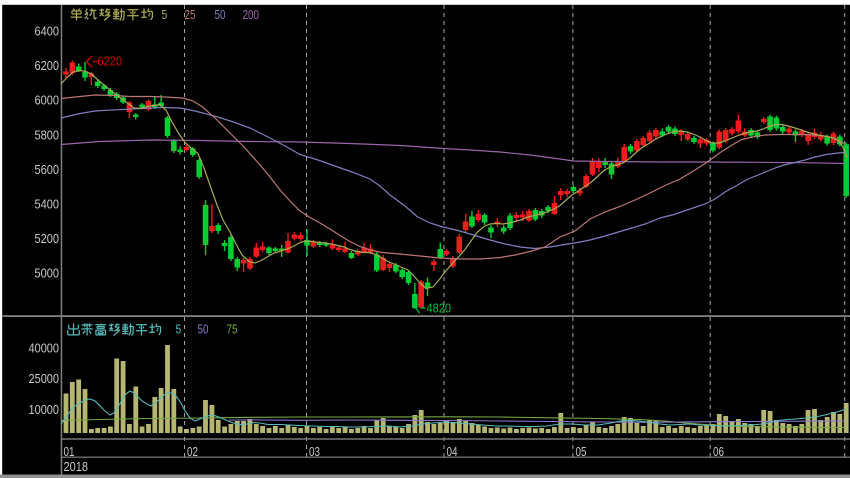  Describe the element at coordinates (452, 451) in the screenshot. I see `svg-text: 04` at that location.